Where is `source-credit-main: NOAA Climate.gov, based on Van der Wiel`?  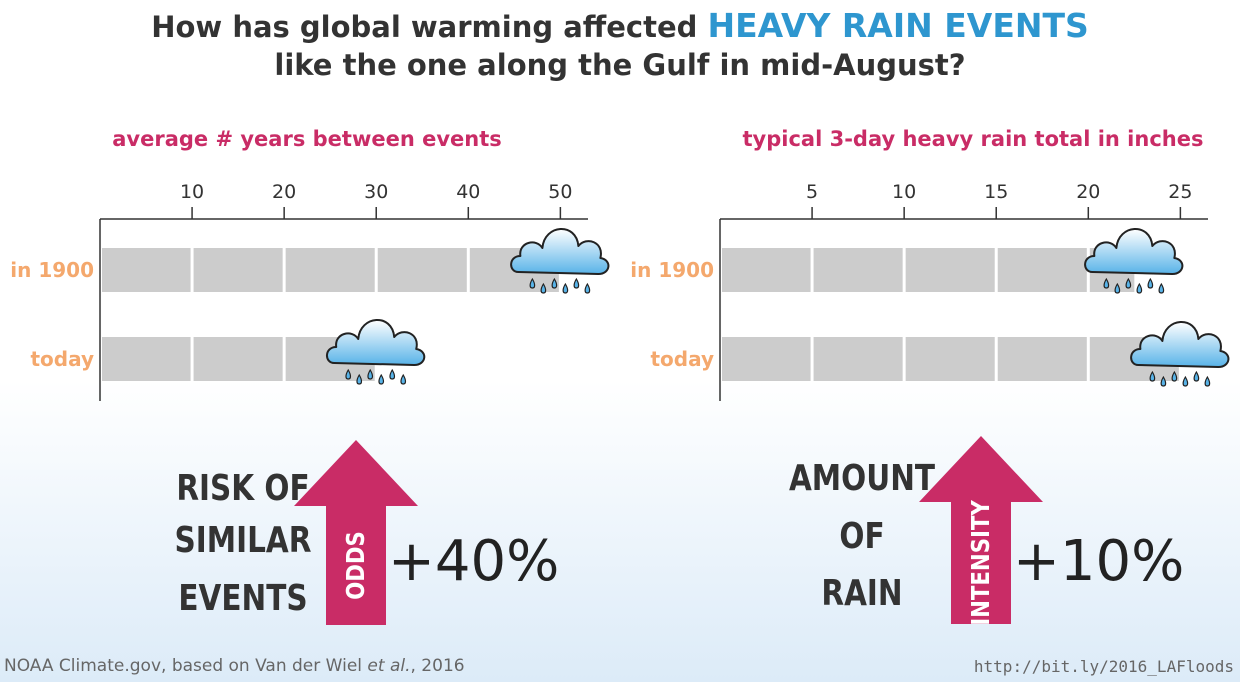 source-credit-main: NOAA Climate.gov, based on Van der Wiel is located at coordinates (186, 666).